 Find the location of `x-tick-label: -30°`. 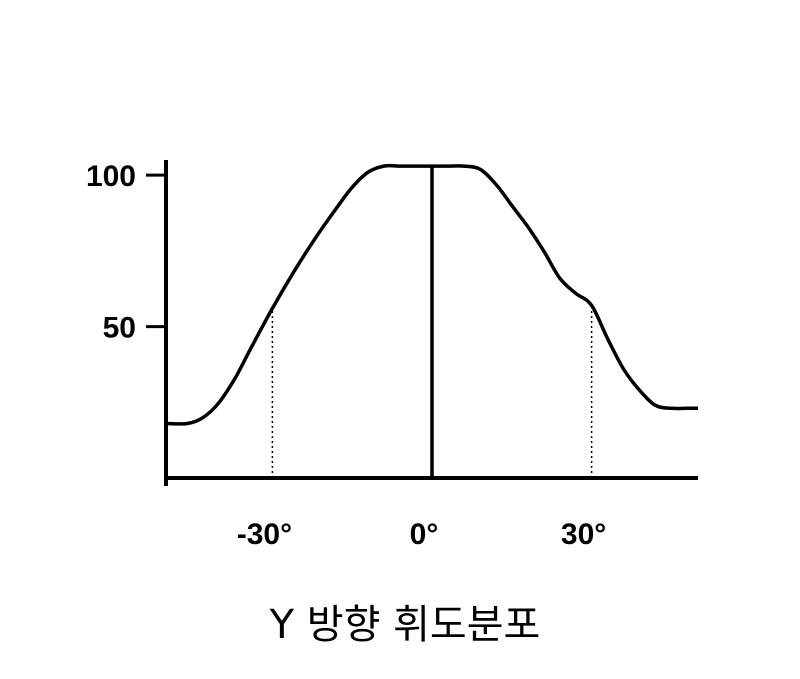

x-tick-label: -30° is located at coordinates (264, 534).